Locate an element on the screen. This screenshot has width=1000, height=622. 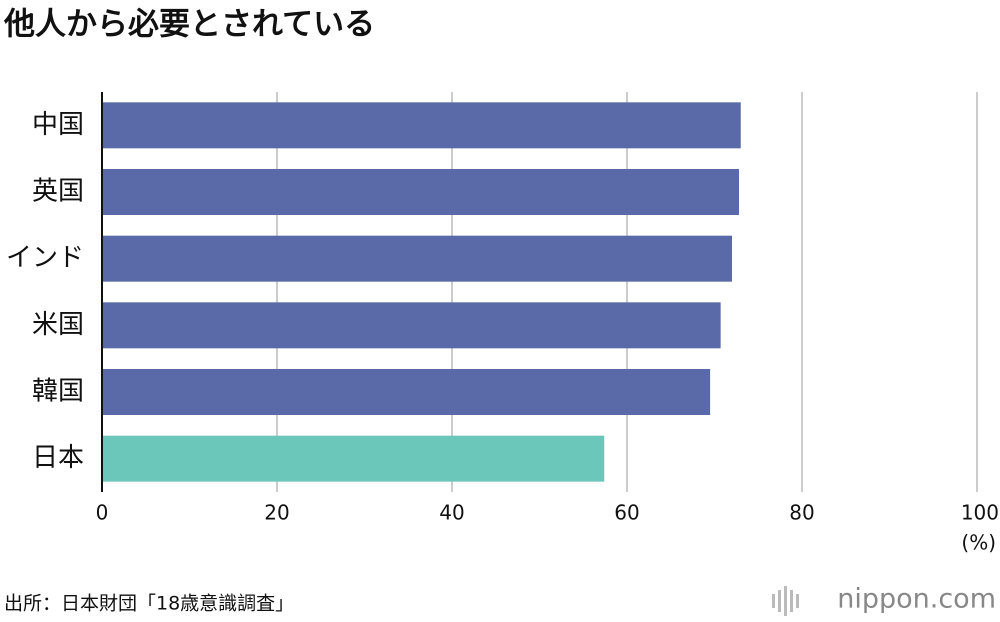
y-tick-label: 英国 is located at coordinates (58, 192).